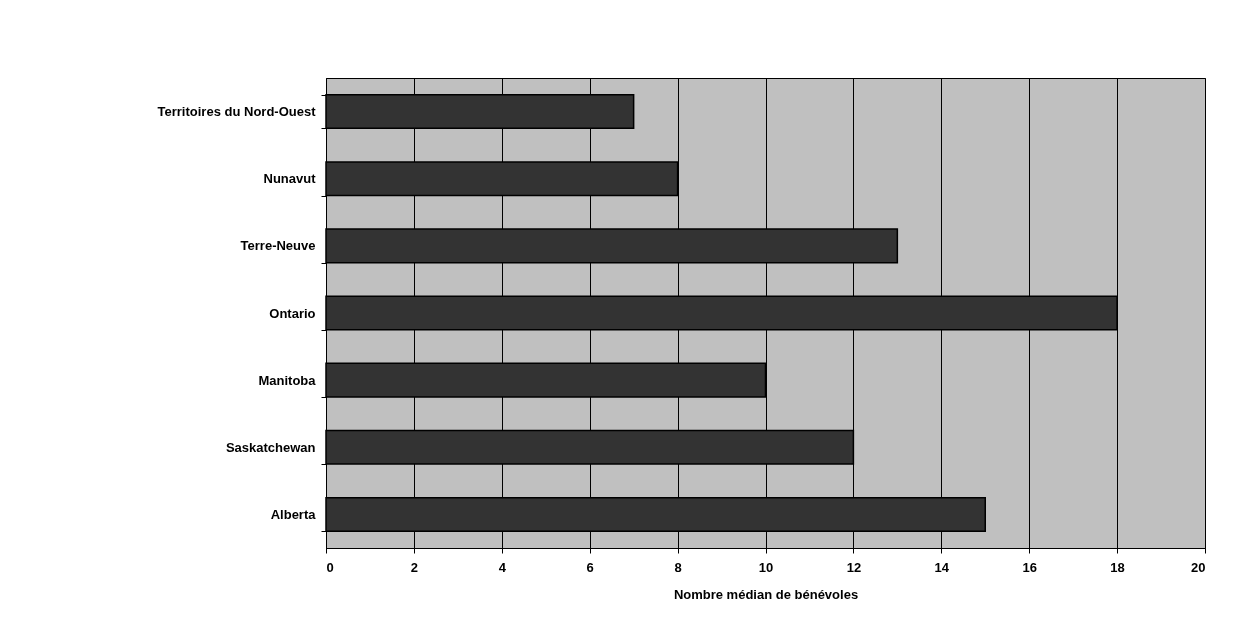 The width and height of the screenshot is (1256, 632). What do you see at coordinates (766, 567) in the screenshot?
I see `x-tick-label: 10` at bounding box center [766, 567].